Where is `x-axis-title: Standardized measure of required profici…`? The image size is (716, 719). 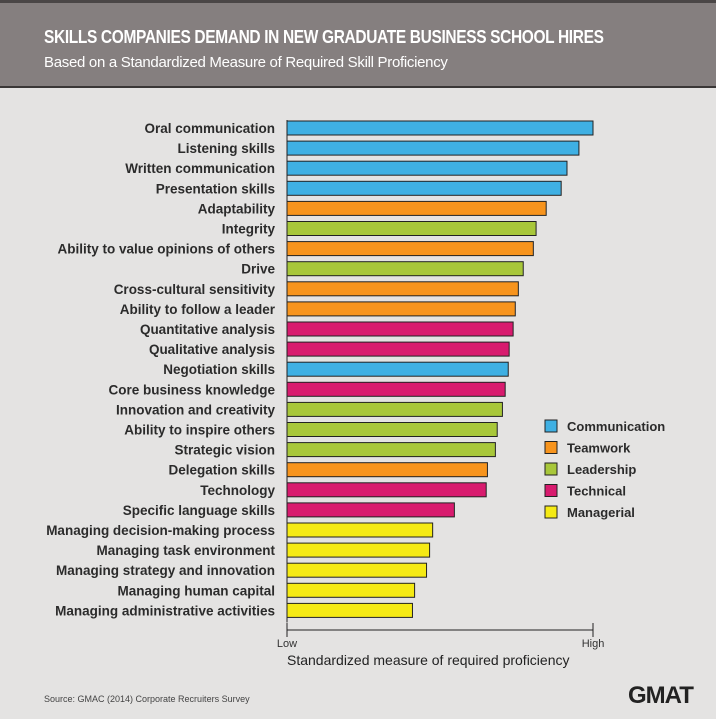
x-axis-title: Standardized measure of required profici… is located at coordinates (428, 660).